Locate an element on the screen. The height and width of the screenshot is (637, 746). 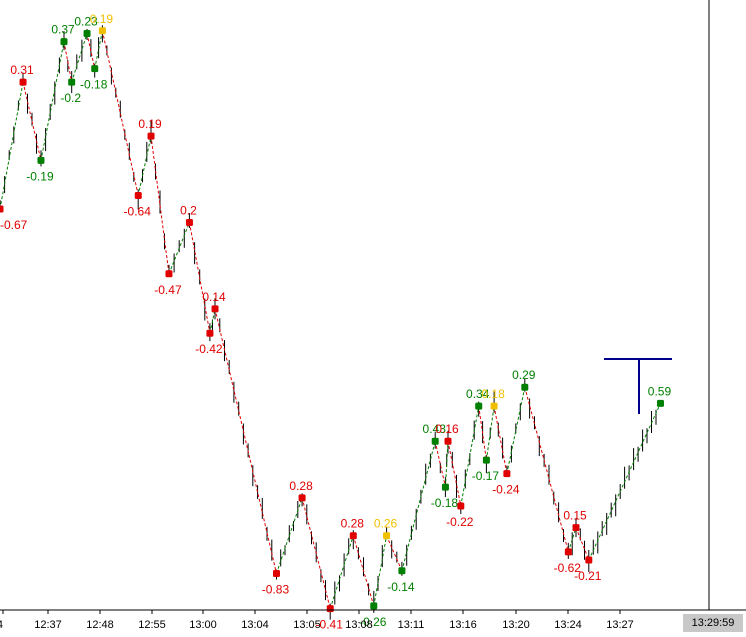
swing-point-label: -0.14 is located at coordinates (401, 587).